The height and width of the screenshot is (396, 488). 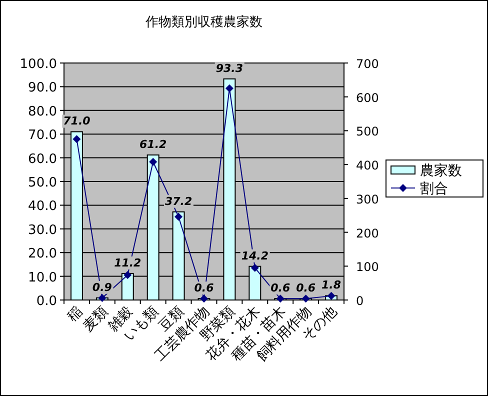 What do you see at coordinates (203, 22) in the screenshot?
I see `chart-title: 作物類別収穫農家数` at bounding box center [203, 22].